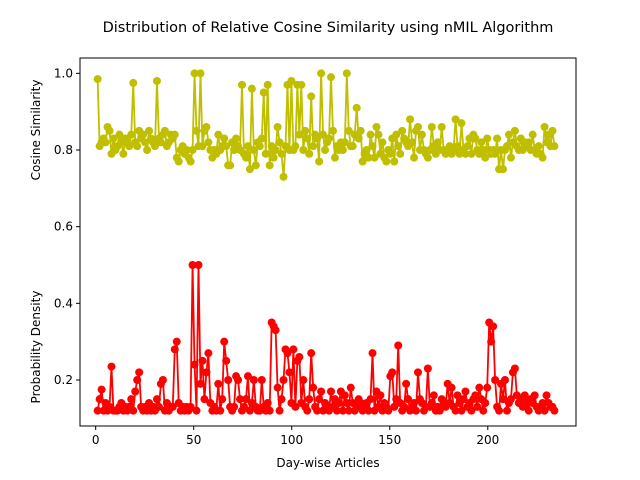 Image resolution: width=640 pixels, height=480 pixels. I want to click on y-tick-label: 1.0, so click(63, 73).